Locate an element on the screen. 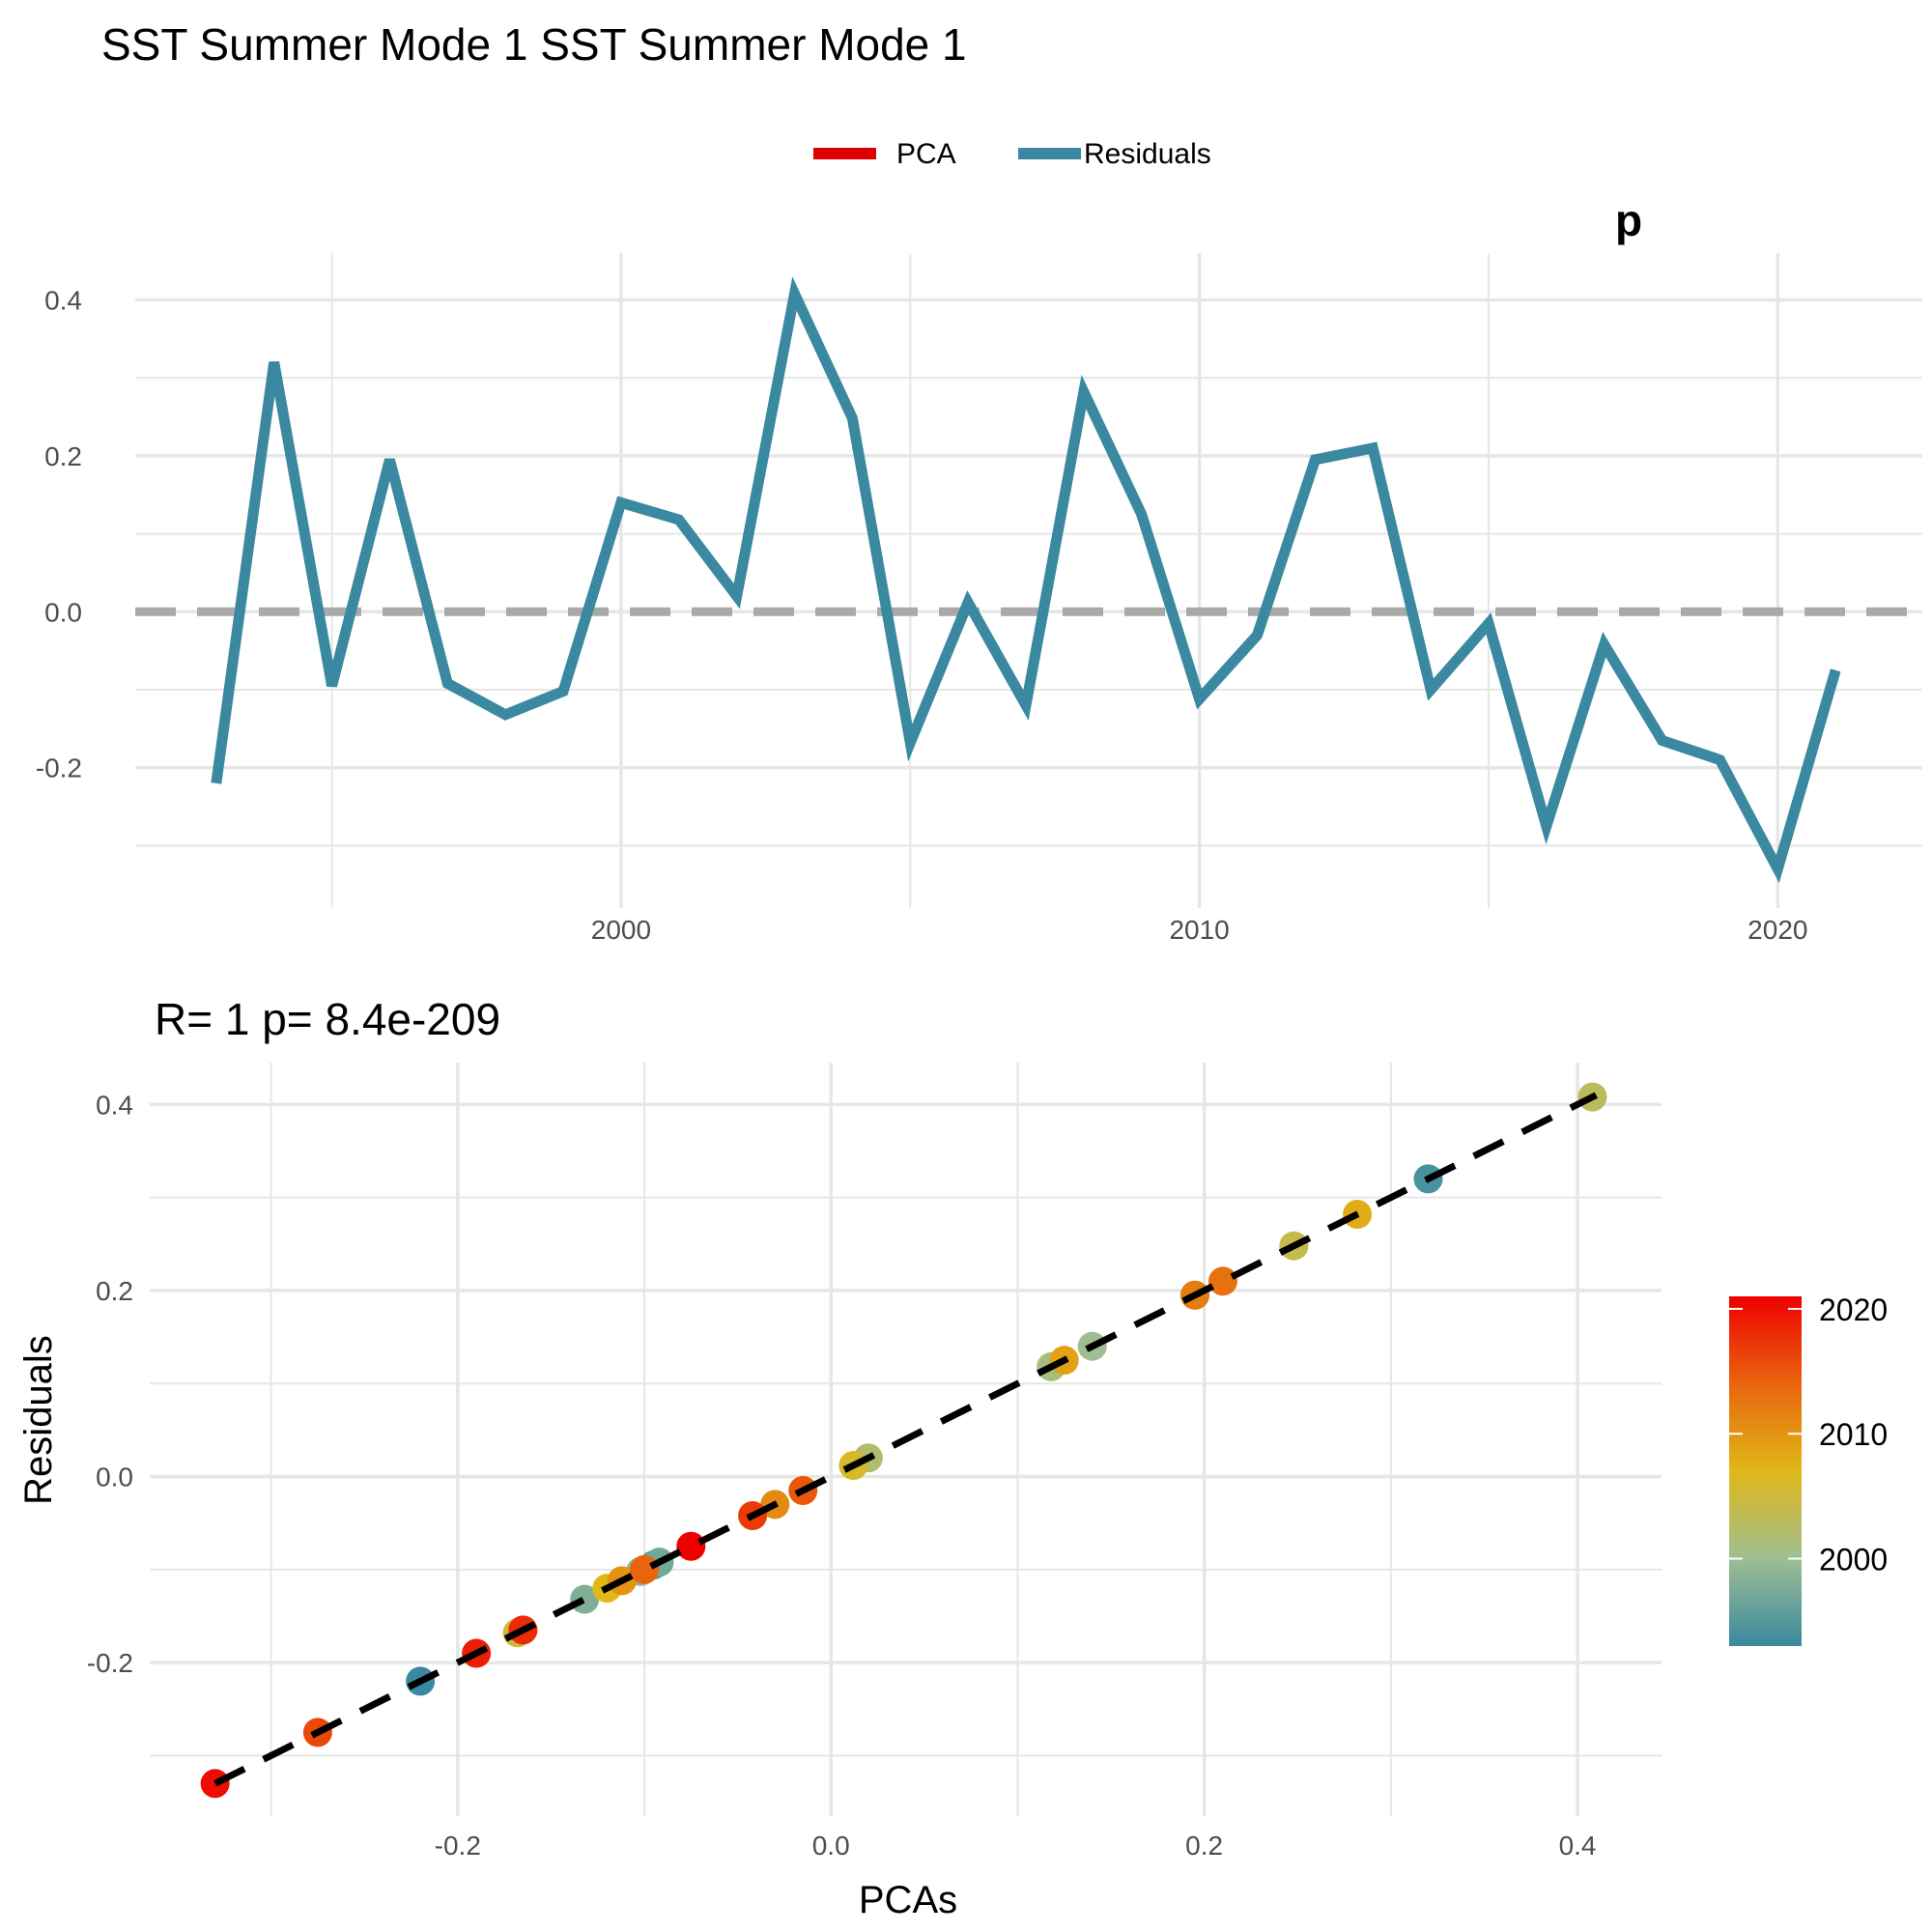 This screenshot has width=1932, height=1932. bottom-y-tick-labels: -0.2 0.0 0.2 0.4 is located at coordinates (110, 1384).